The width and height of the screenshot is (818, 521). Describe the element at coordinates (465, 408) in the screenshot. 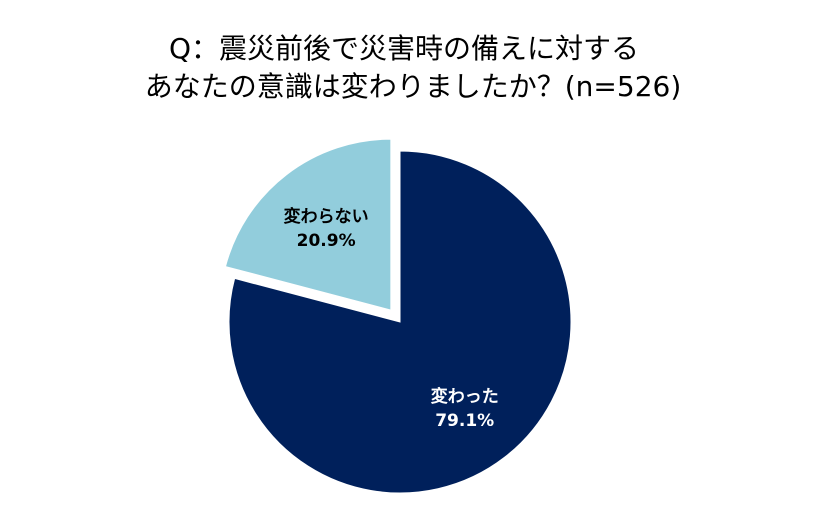

I see `pie-slice-label-0: 変わった 79.1%` at that location.